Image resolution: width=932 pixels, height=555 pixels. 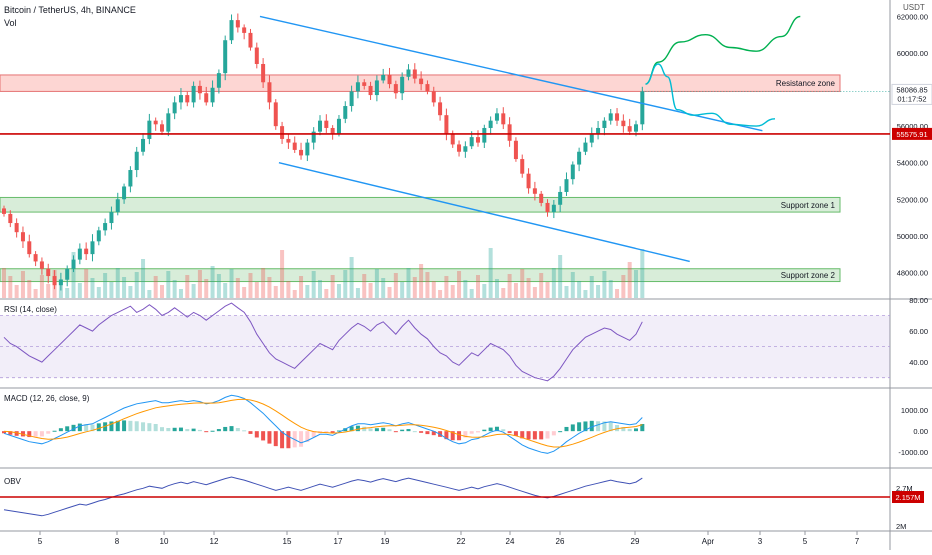 What do you see at coordinates (323, 342) in the screenshot?
I see `rsi-line` at bounding box center [323, 342].